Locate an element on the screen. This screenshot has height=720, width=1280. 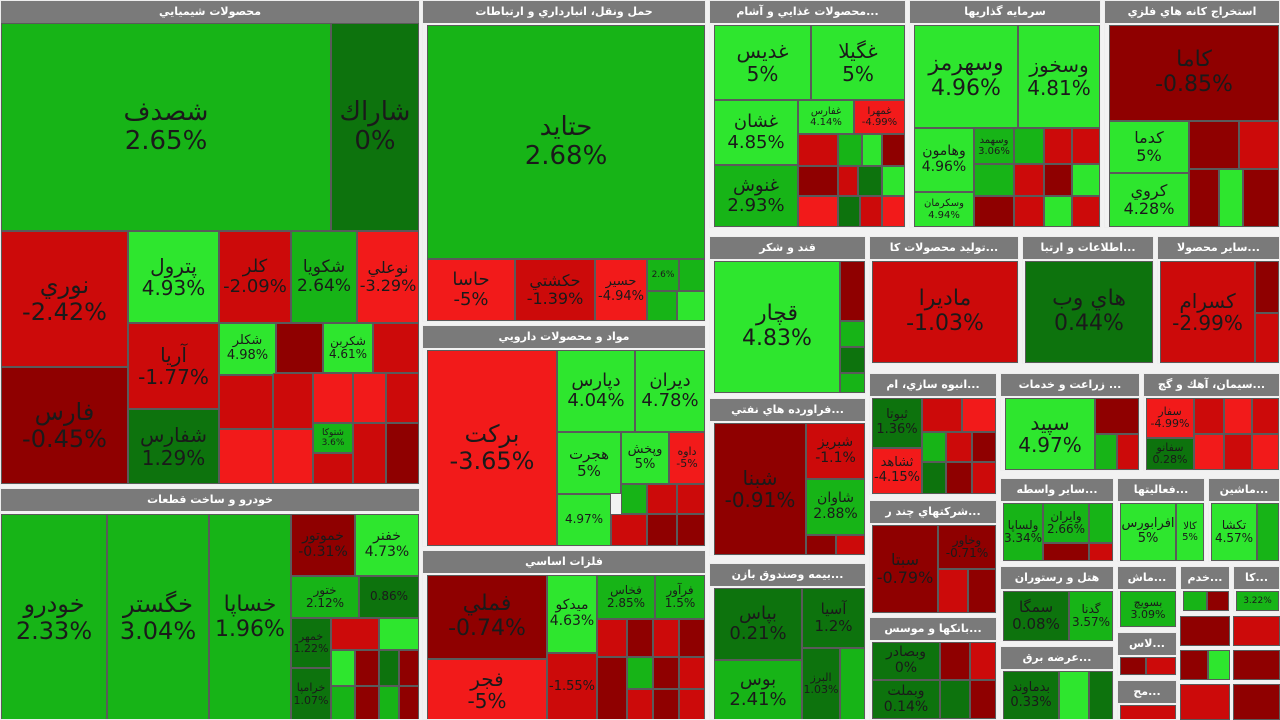
sector-header: ...لاس is located at coordinates (1147, 644).